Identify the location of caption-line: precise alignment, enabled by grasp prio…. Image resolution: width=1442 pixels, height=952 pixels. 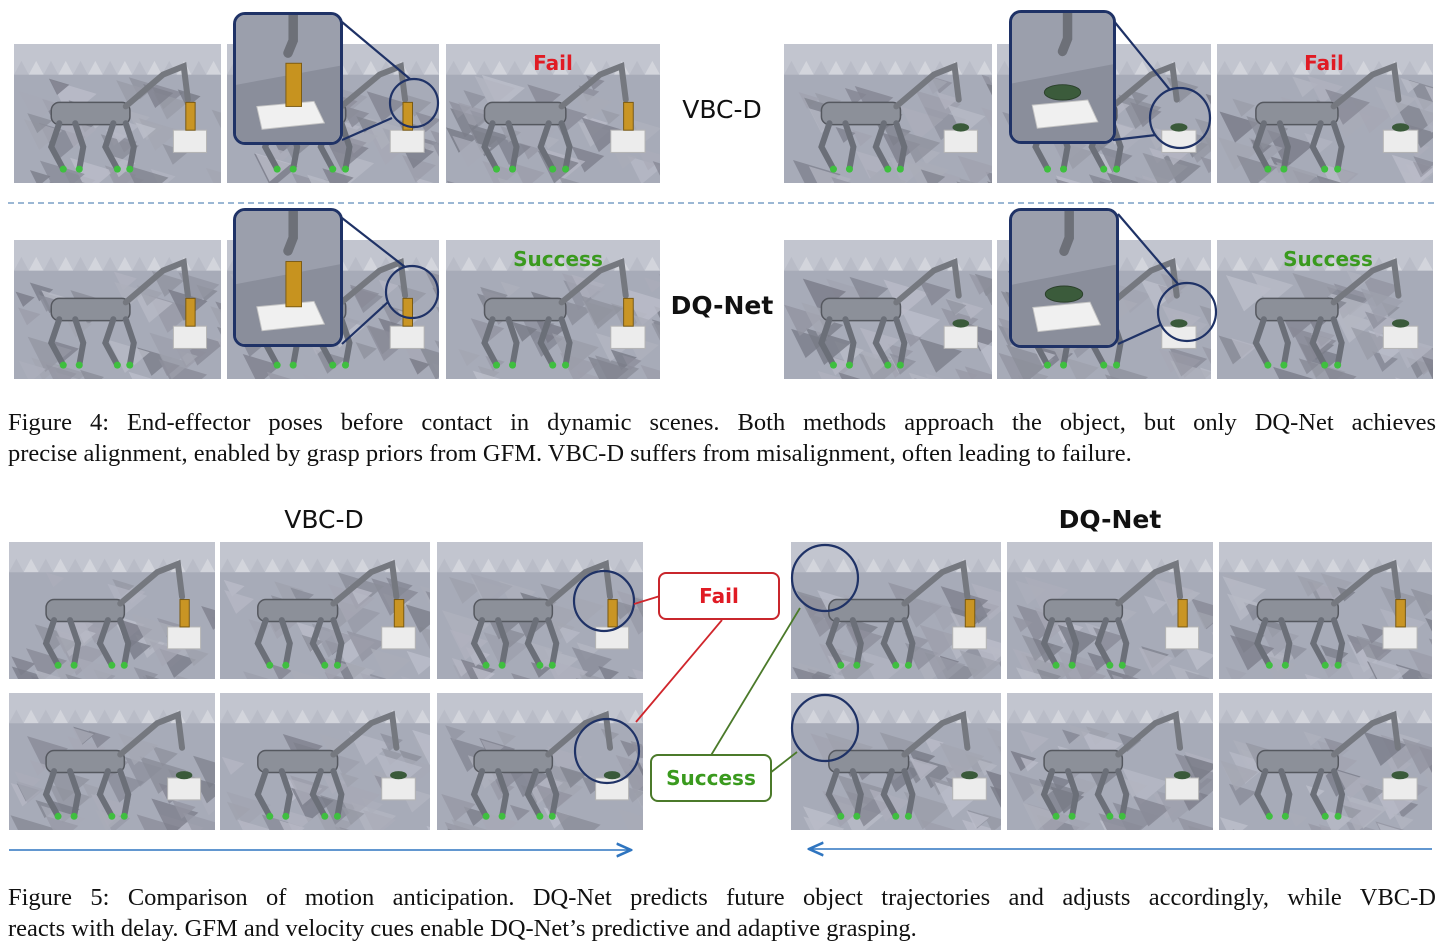
(570, 453).